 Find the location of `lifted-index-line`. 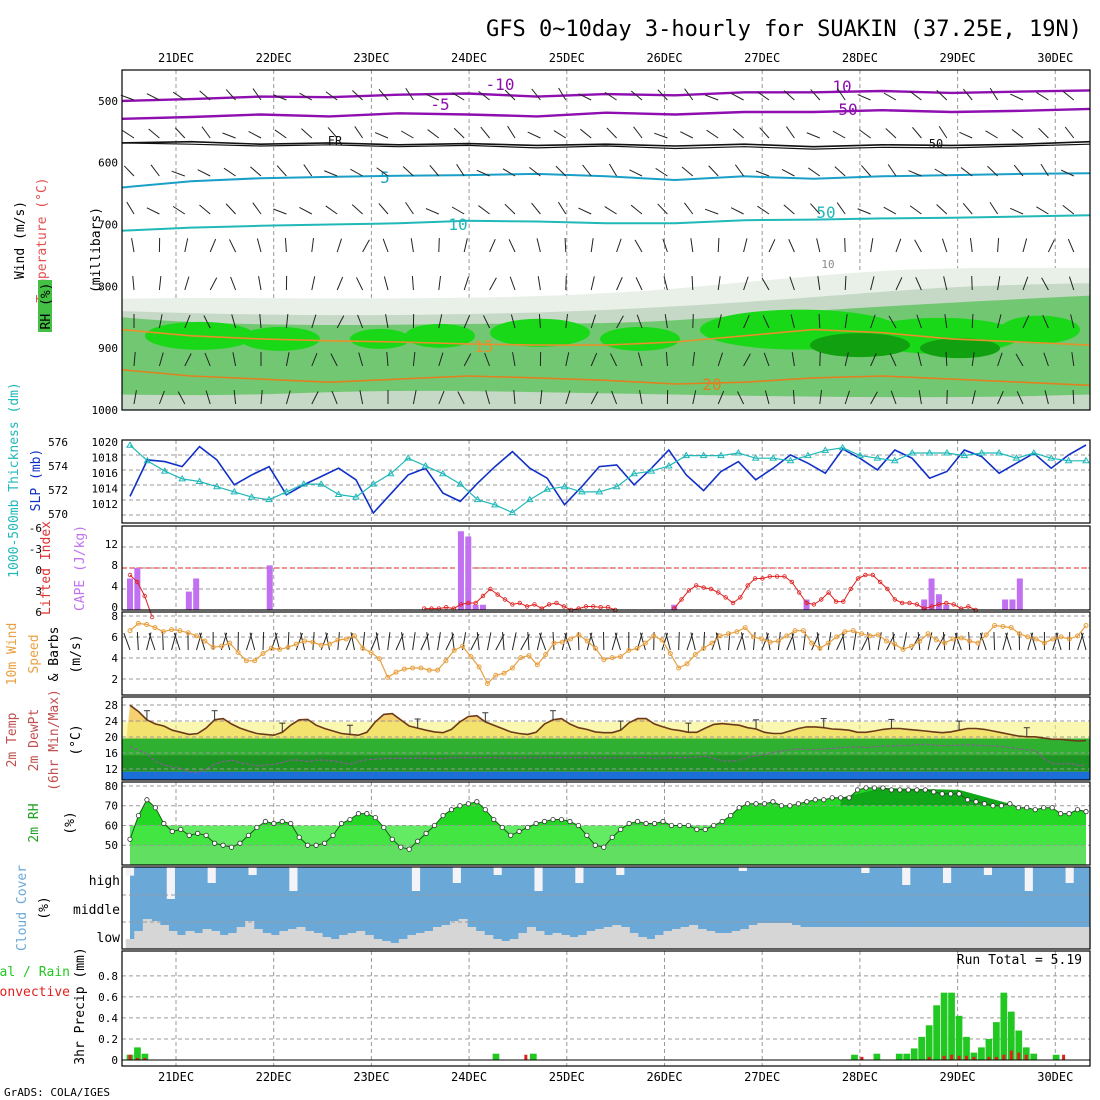

lifted-index-line is located at coordinates (520, 599).